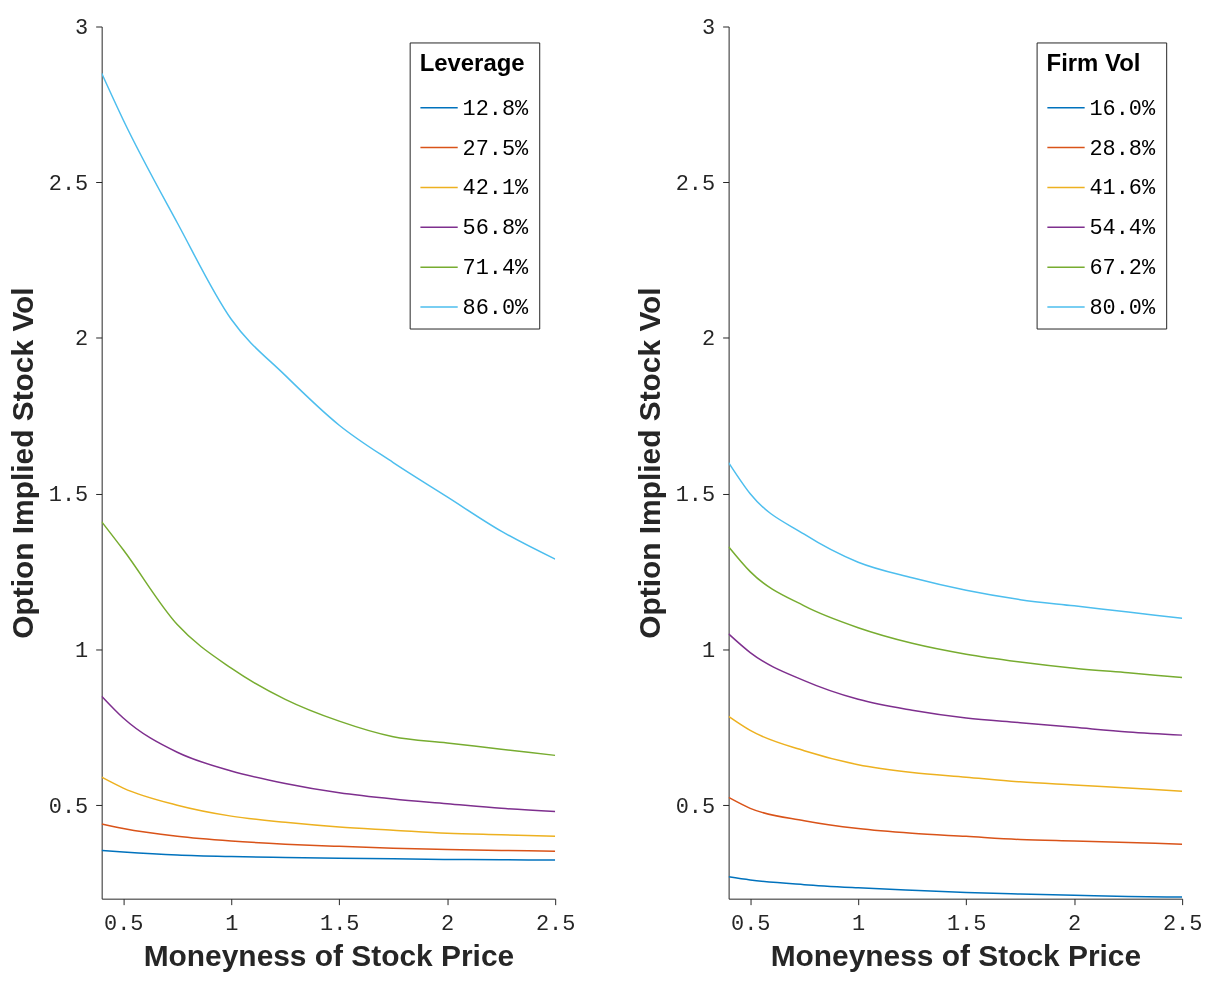 This screenshot has height=998, width=1222. Describe the element at coordinates (496, 149) in the screenshot. I see `legend-label: 27.5%` at that location.